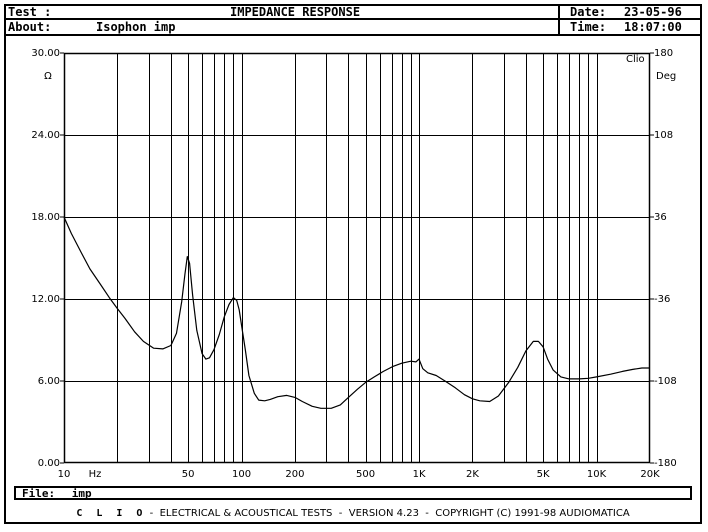 The height and width of the screenshot is (532, 708). Describe the element at coordinates (81, 493) in the screenshot. I see `file-value: imp` at that location.